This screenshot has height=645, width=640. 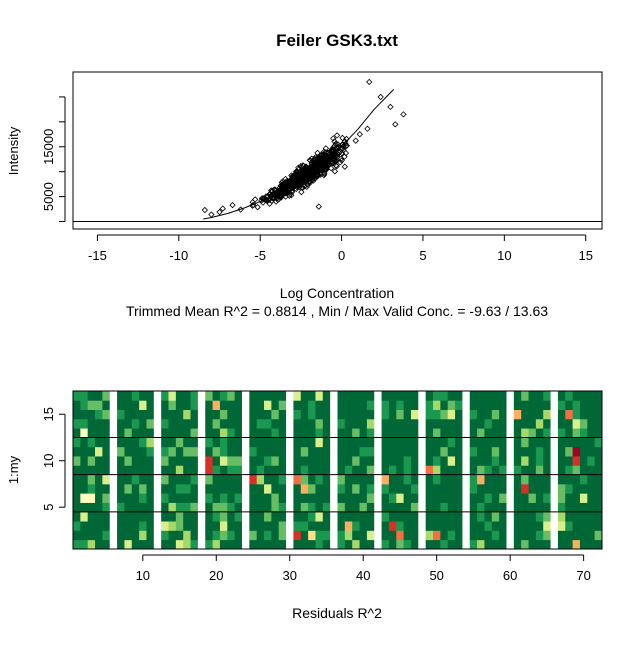 I want to click on y-tick-label: 5000, so click(x=48, y=196).